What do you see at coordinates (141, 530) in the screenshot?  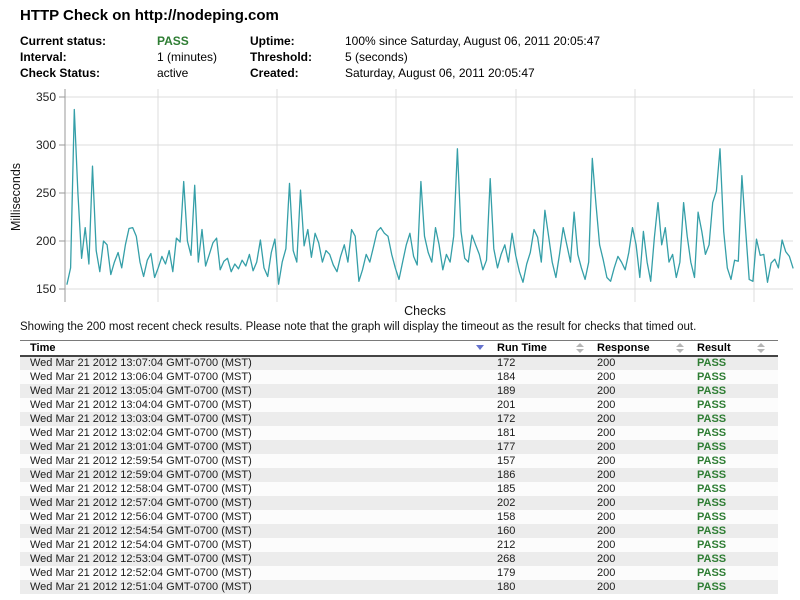 I see `cell-time: Wed Mar 21 2012 12:54:54 GMT-0700 (MST)` at bounding box center [141, 530].